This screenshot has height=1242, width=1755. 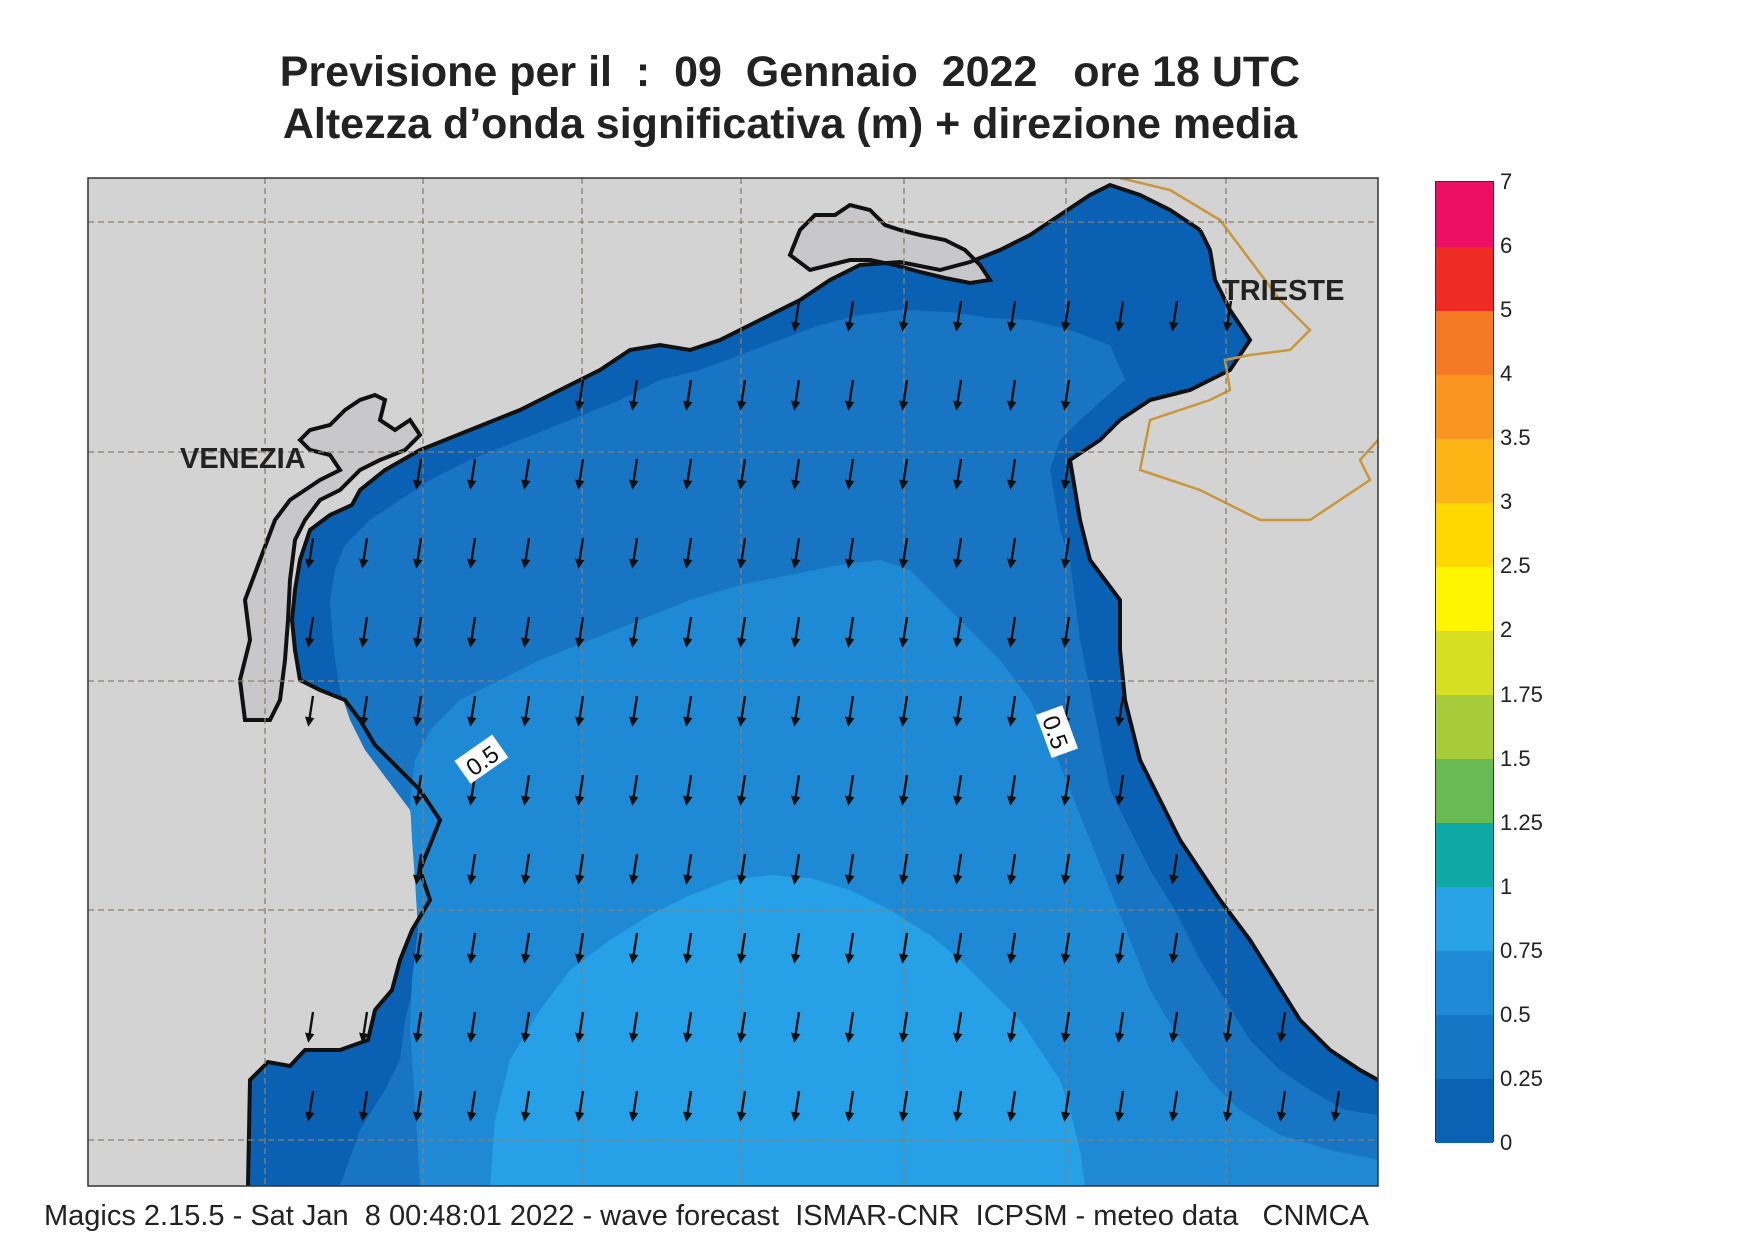 What do you see at coordinates (1506, 630) in the screenshot?
I see `colorbar-label: 2` at bounding box center [1506, 630].